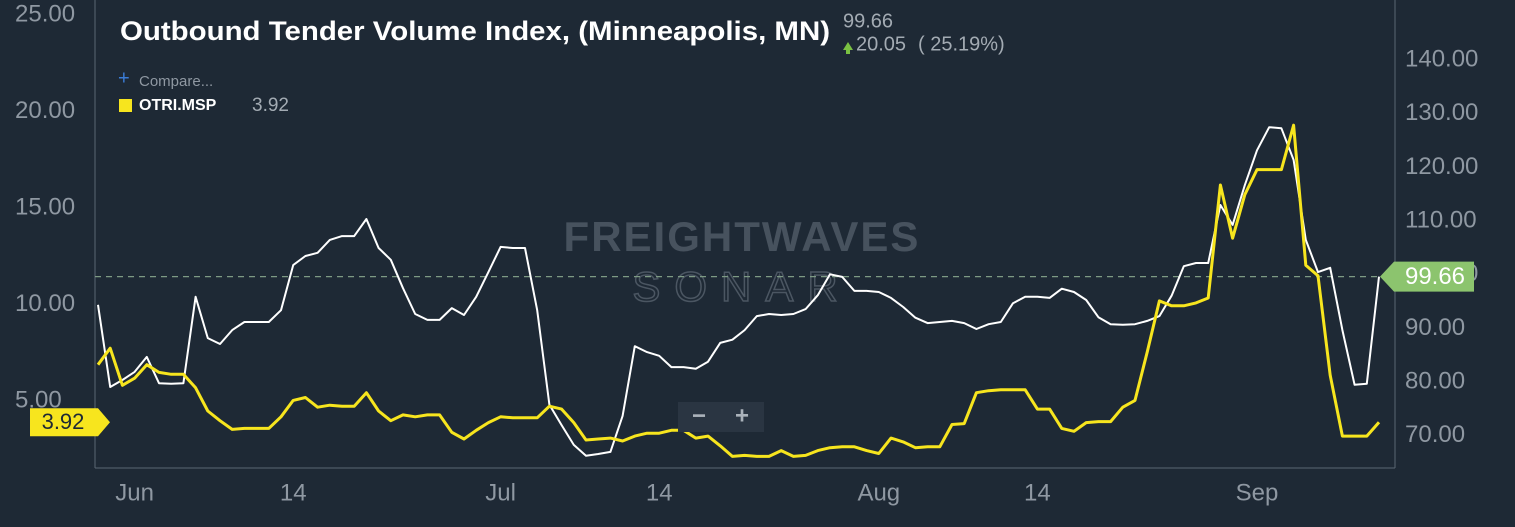 The image size is (1515, 527). I want to click on watermark: FREIGHTWAVES, so click(742, 236).